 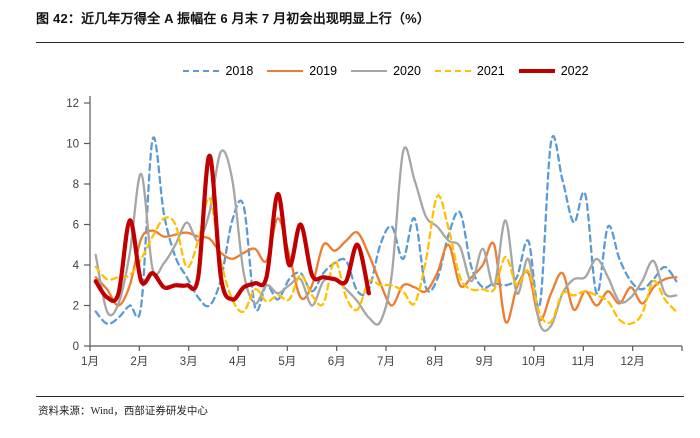 I want to click on chart-legend: 2018 2019 2020 2021 2022, so click(x=386, y=71).